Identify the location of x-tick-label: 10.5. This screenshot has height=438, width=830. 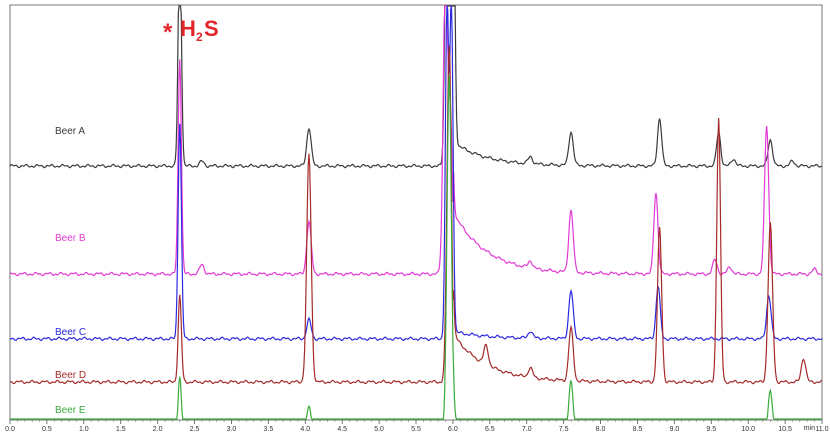
(785, 429).